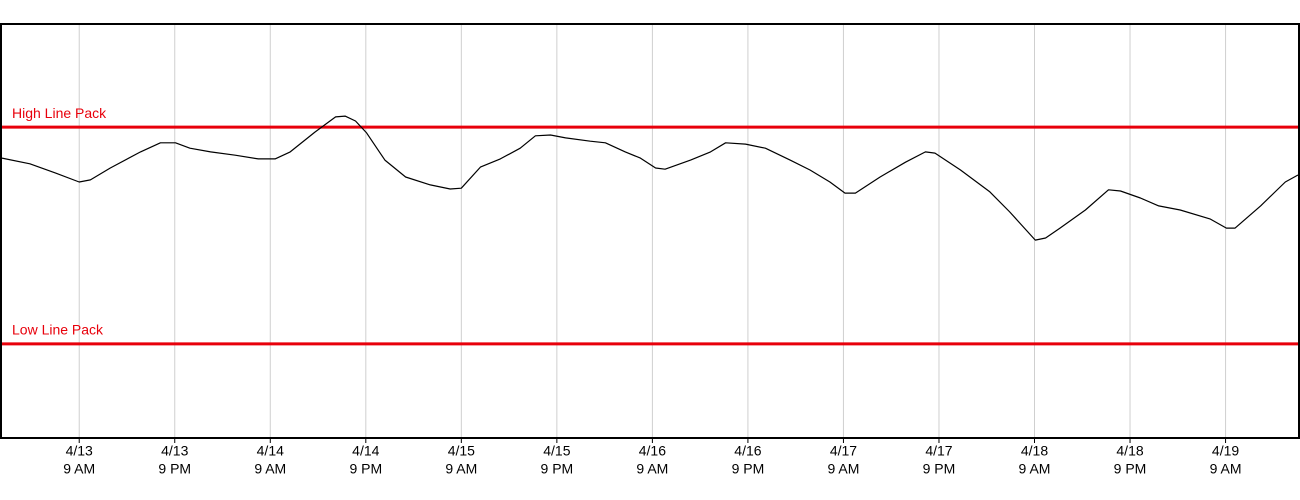 This screenshot has width=1300, height=500. Describe the element at coordinates (59, 113) in the screenshot. I see `threshold-label: High Line Pack` at that location.